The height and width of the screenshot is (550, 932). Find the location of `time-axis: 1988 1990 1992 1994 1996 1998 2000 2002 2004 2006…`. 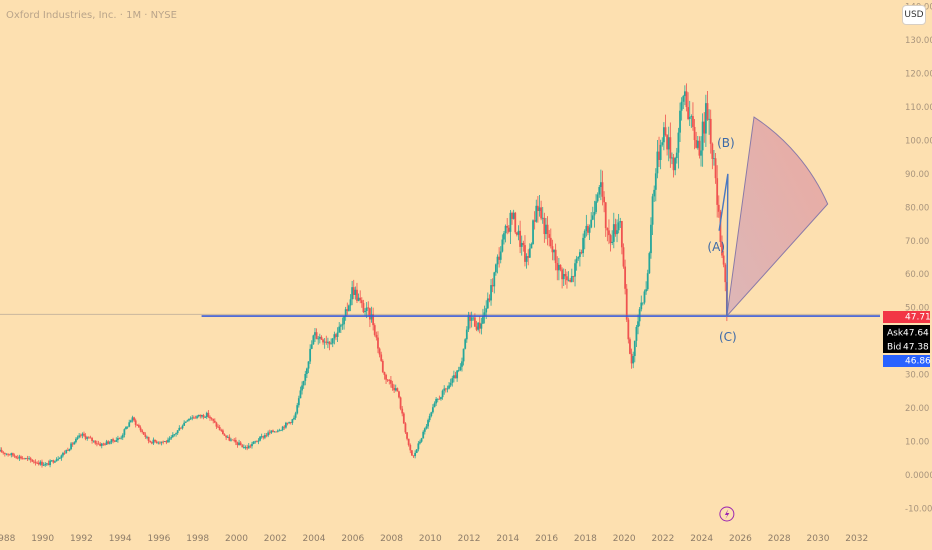

time-axis: 1988 1990 1992 1994 1996 1998 2000 2002 2004 2006… is located at coordinates (434, 539).